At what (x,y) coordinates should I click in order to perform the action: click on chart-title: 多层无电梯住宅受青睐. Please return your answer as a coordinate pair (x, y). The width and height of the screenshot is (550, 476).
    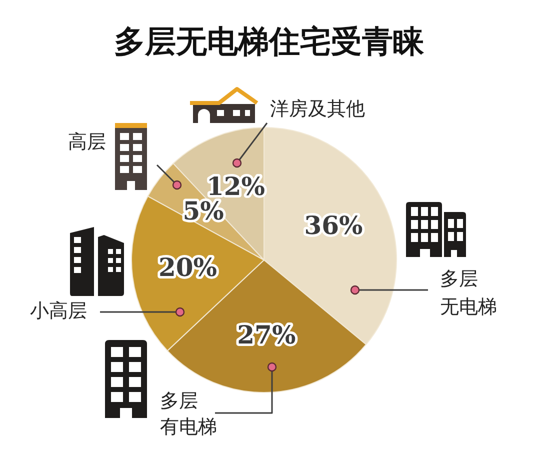
    Looking at the image, I should click on (269, 42).